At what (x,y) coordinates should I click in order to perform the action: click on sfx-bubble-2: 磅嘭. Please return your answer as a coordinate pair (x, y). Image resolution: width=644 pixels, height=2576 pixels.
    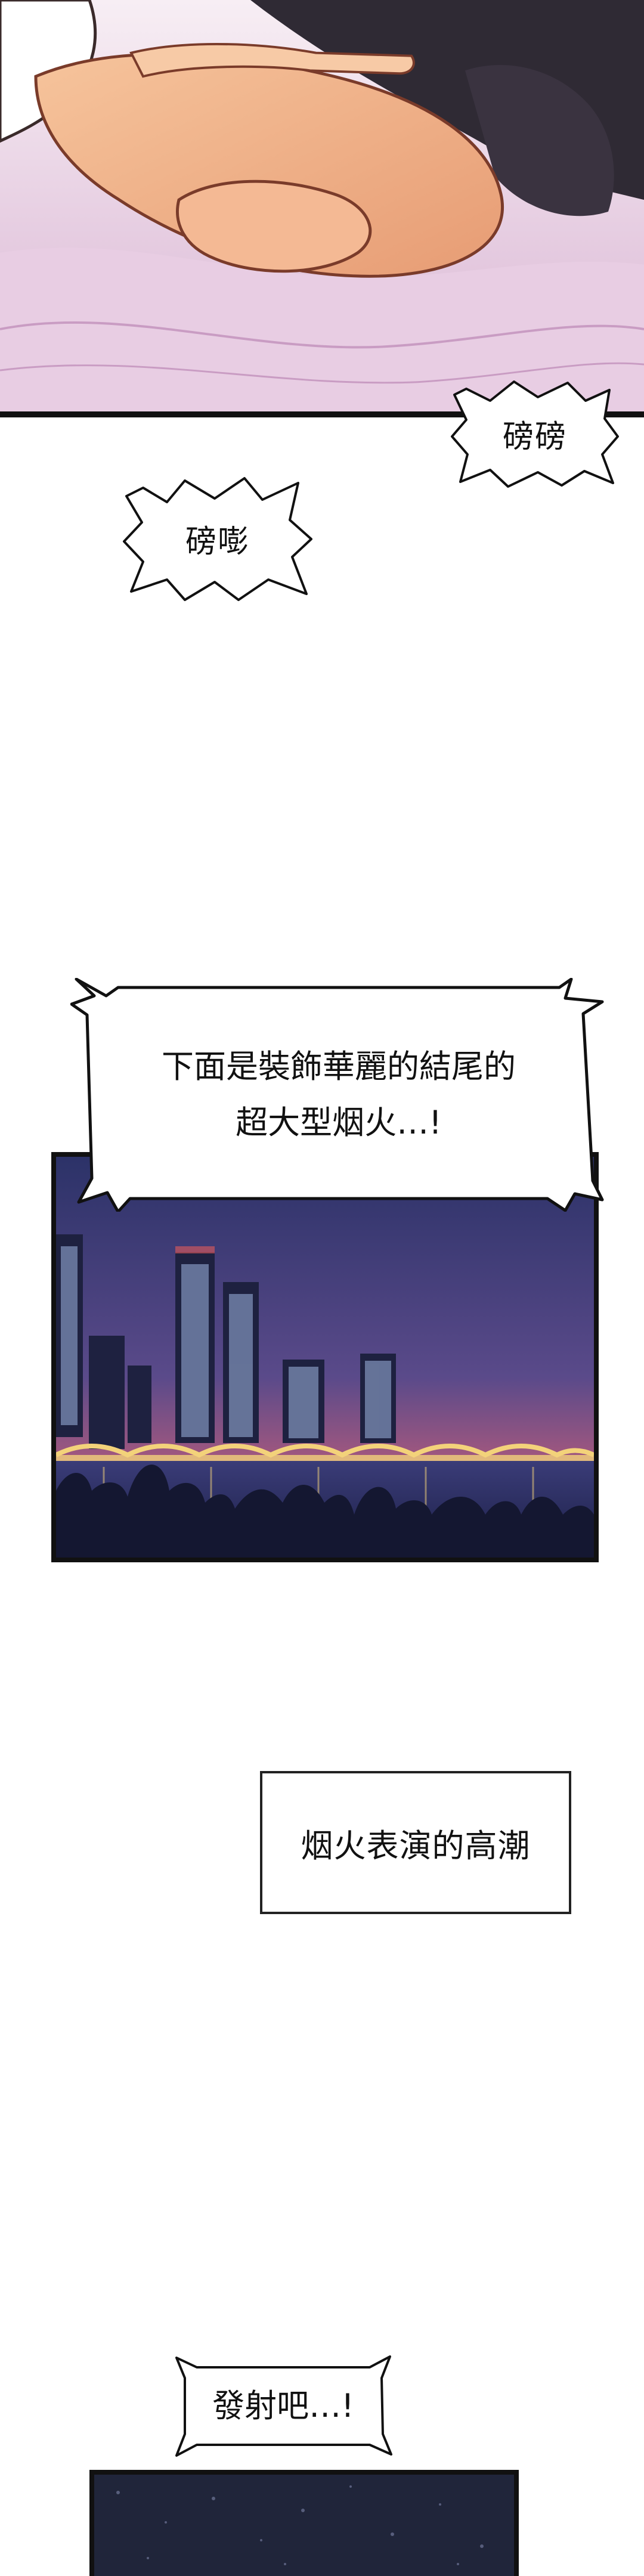
    Looking at the image, I should click on (217, 539).